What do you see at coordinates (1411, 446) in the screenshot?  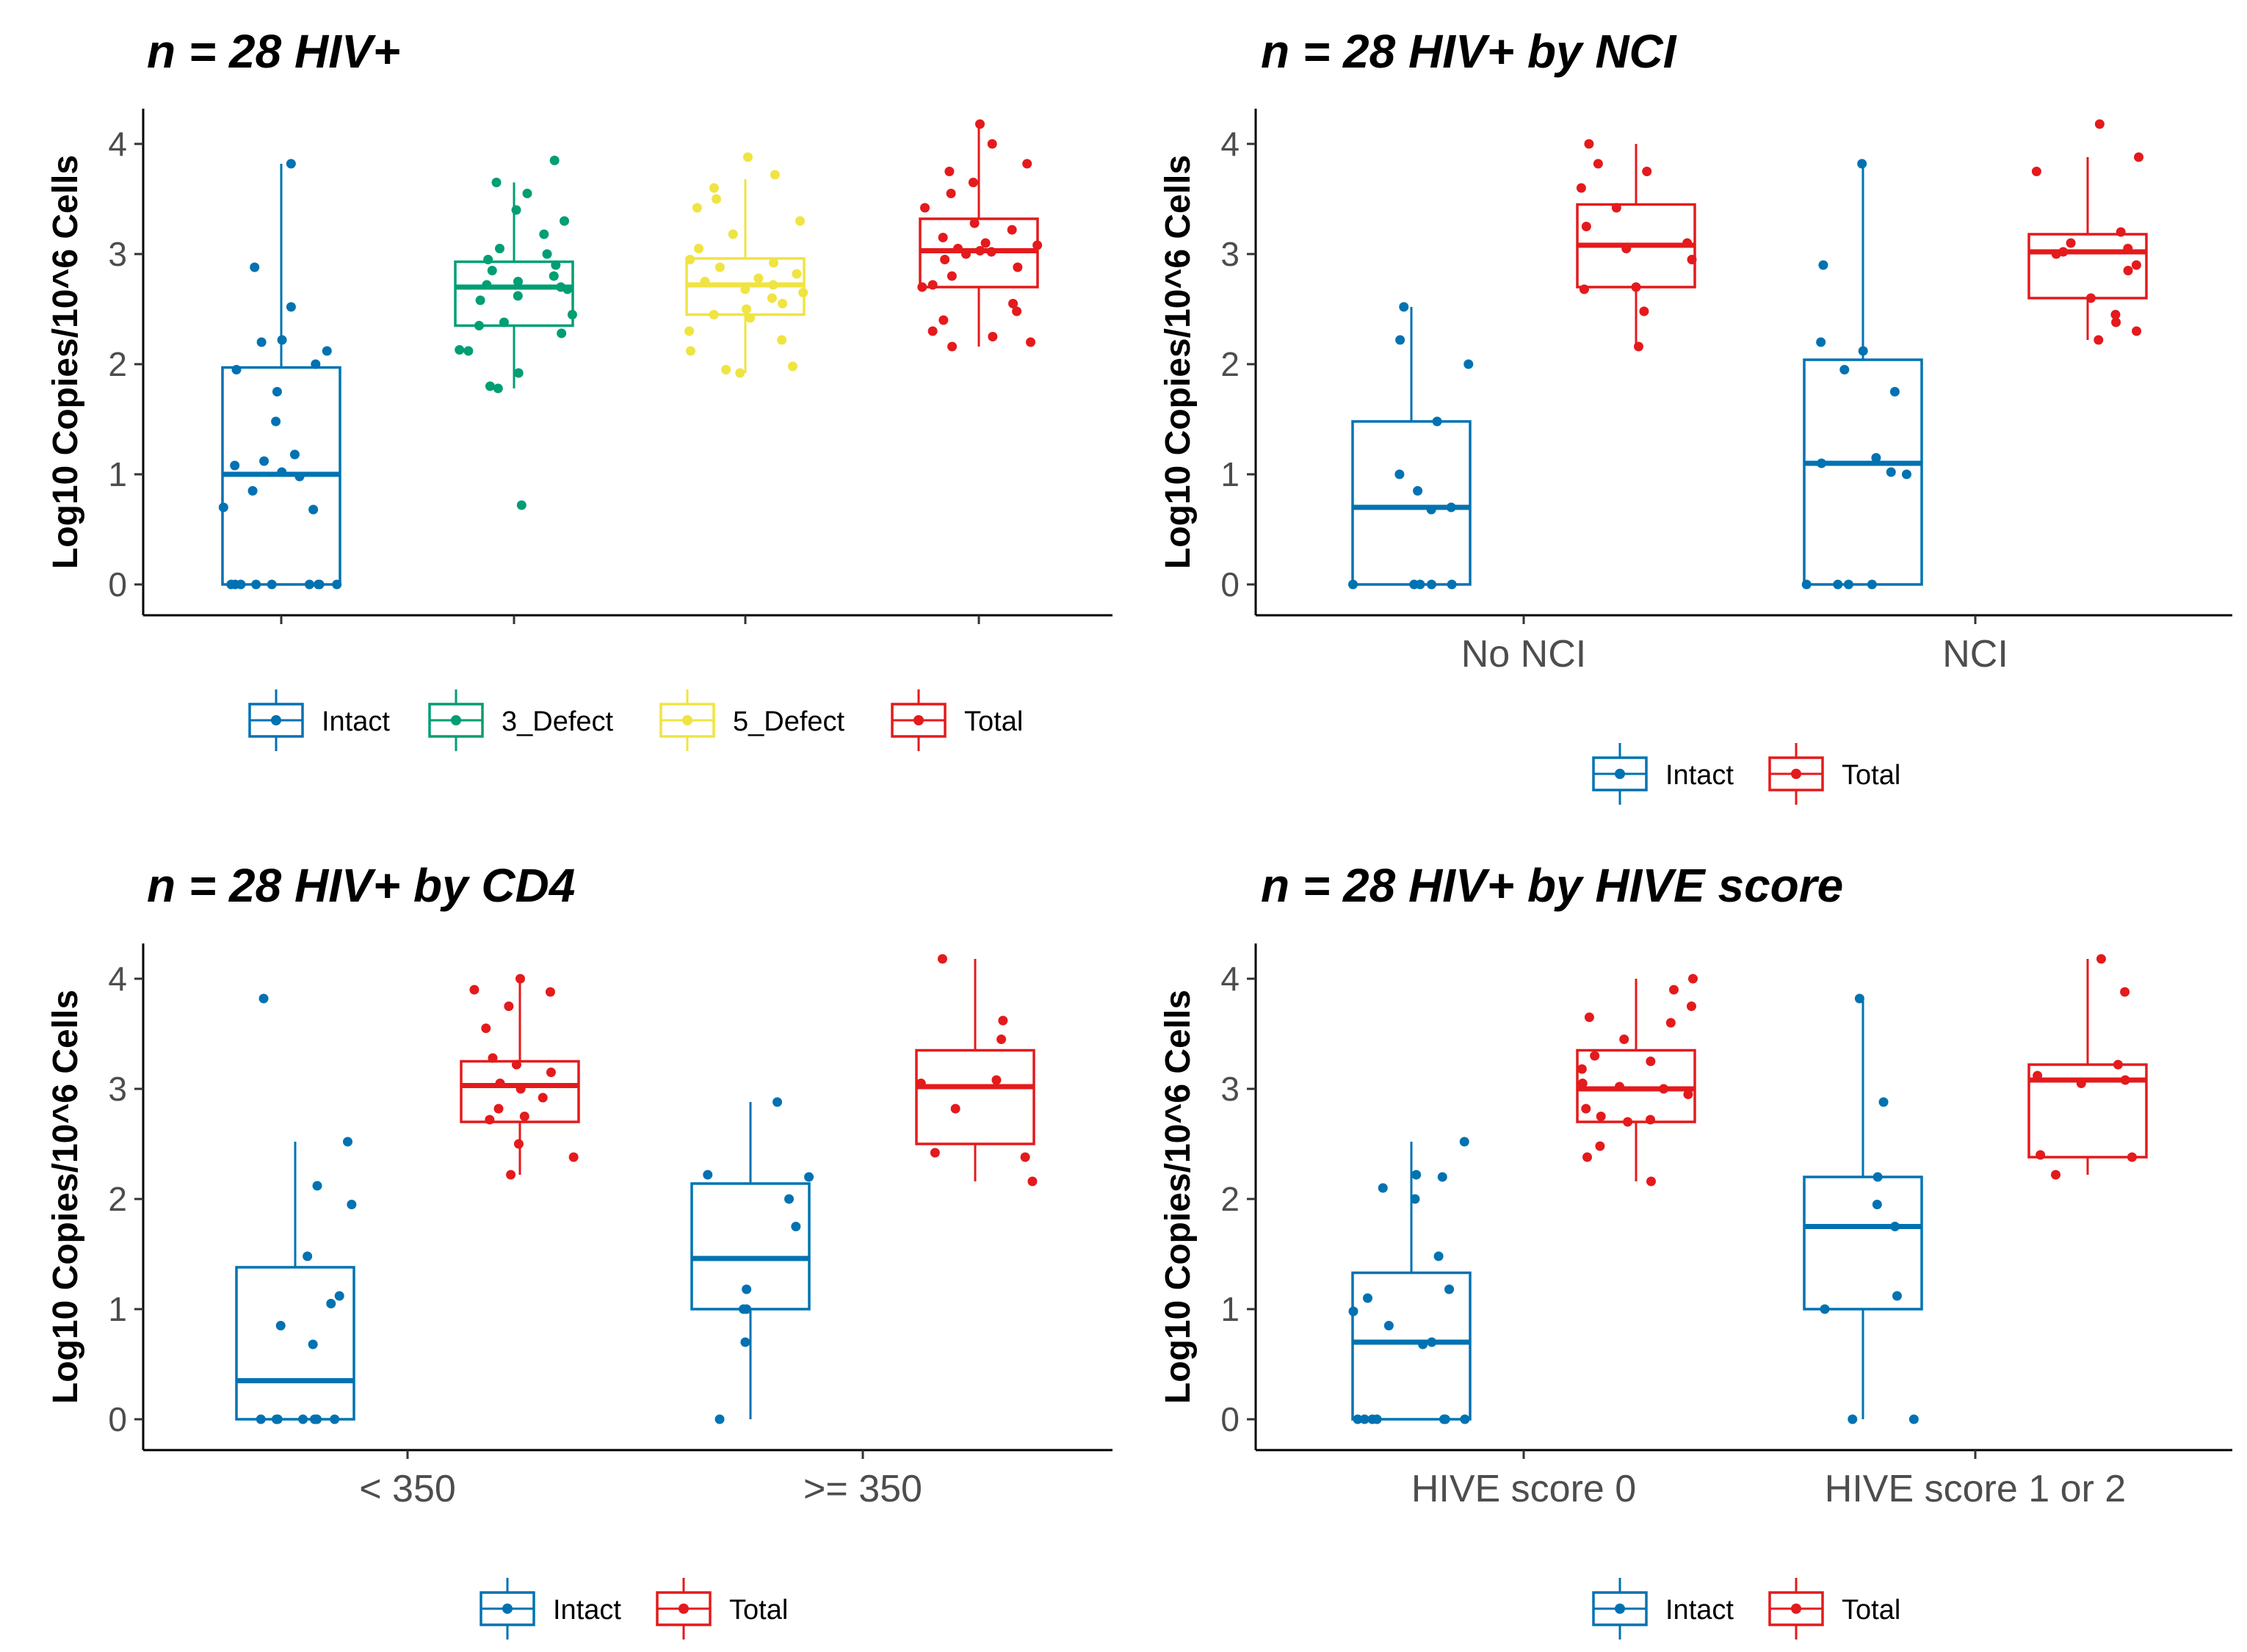 I see `box-no-nci-intact` at bounding box center [1411, 446].